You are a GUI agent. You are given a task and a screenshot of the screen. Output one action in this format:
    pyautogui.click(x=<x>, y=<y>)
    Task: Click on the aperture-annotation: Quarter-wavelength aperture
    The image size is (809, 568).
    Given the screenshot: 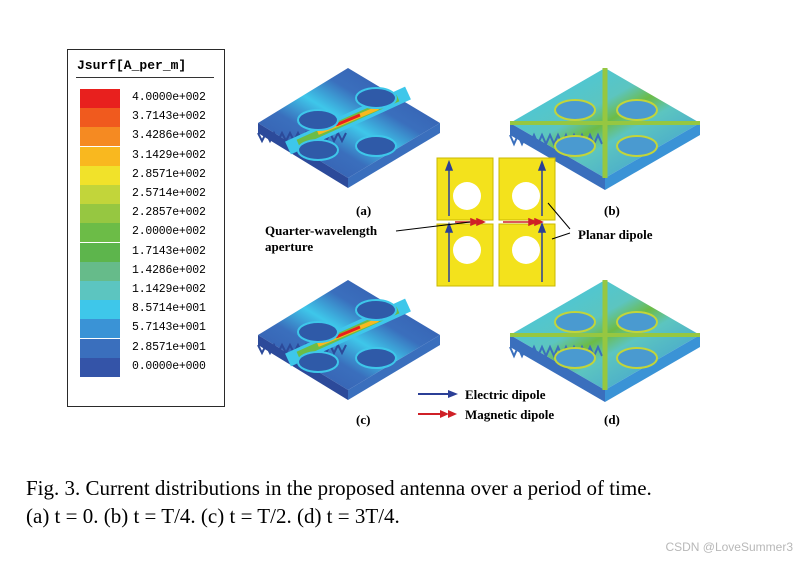 What is the action you would take?
    pyautogui.click(x=321, y=238)
    